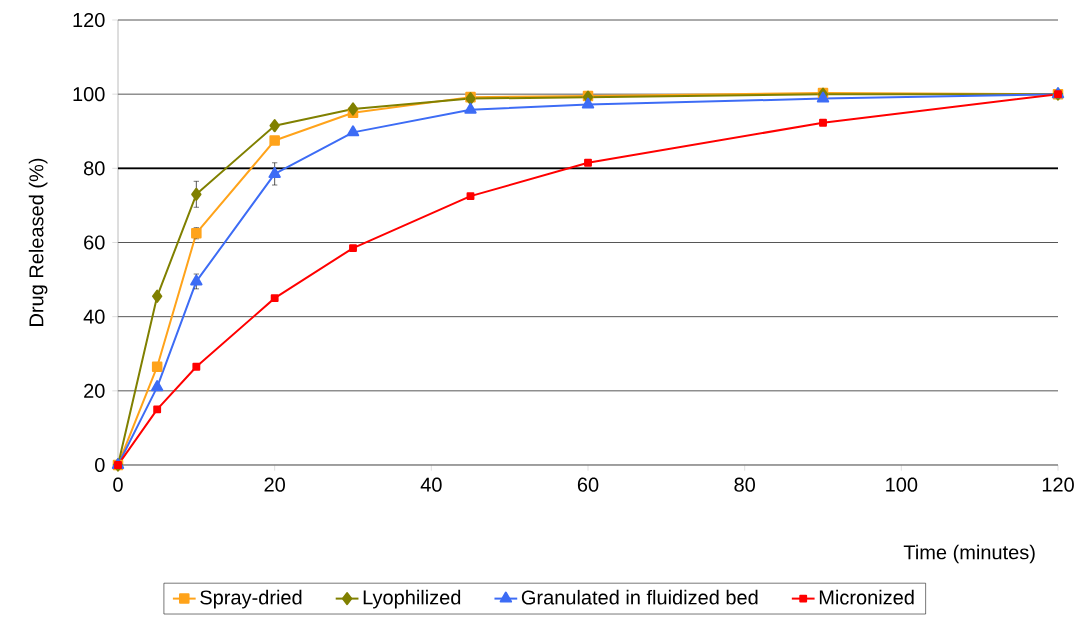 The width and height of the screenshot is (1080, 633). What do you see at coordinates (94, 390) in the screenshot?
I see `y-tick-label: 20` at bounding box center [94, 390].